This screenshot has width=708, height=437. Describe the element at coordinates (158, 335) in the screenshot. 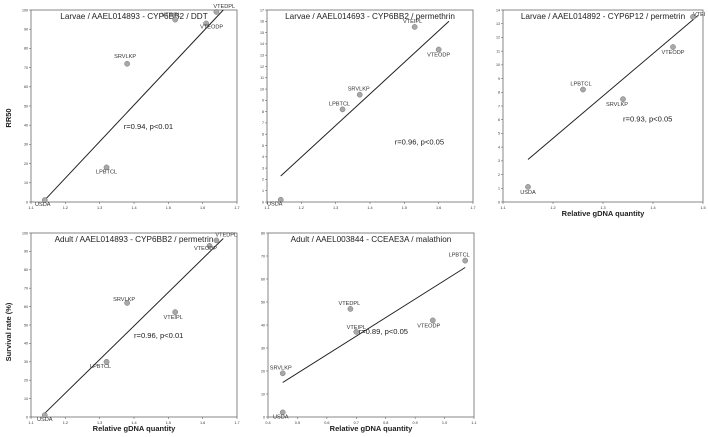

I see `correlation-annotation: r=0.96, p<0.01` at that location.